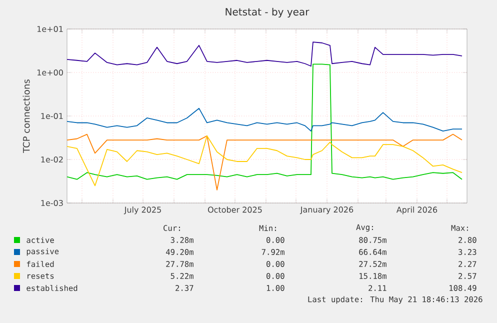 The image size is (497, 323). I want to click on y-tick-label: 1e+01, so click(50, 29).